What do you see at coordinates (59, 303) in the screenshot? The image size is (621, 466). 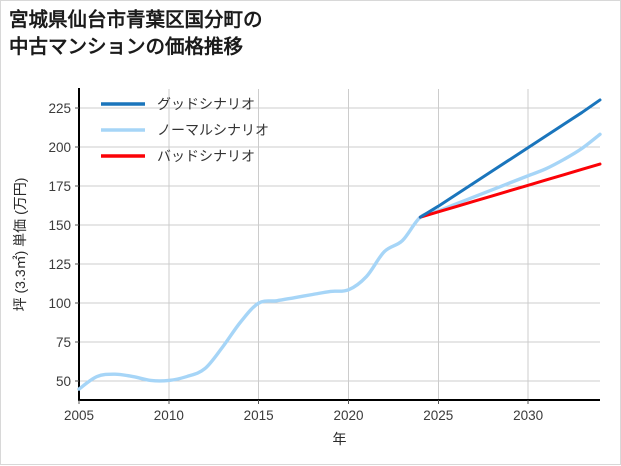 I see `y-tick-label: 100` at bounding box center [59, 303].